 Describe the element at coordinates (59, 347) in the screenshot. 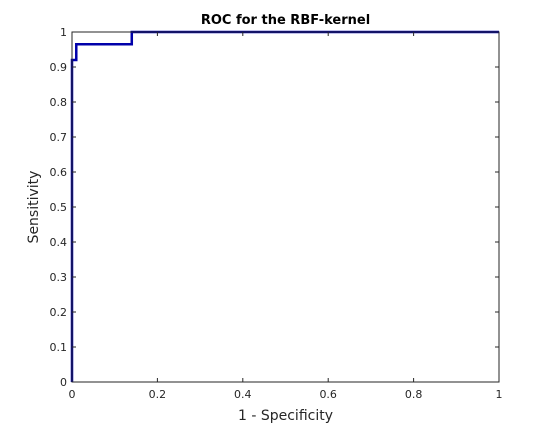

I see `y-tick-label: 0.1` at that location.